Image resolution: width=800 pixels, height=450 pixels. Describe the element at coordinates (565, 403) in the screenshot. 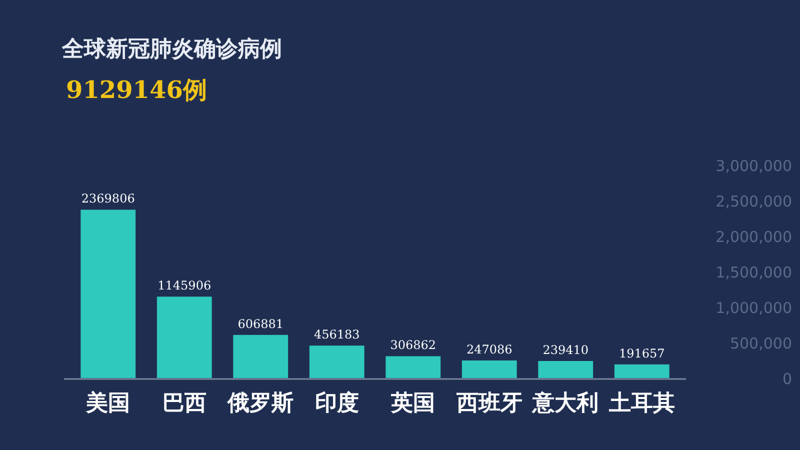

I see `x-tick-label: 意大利` at that location.